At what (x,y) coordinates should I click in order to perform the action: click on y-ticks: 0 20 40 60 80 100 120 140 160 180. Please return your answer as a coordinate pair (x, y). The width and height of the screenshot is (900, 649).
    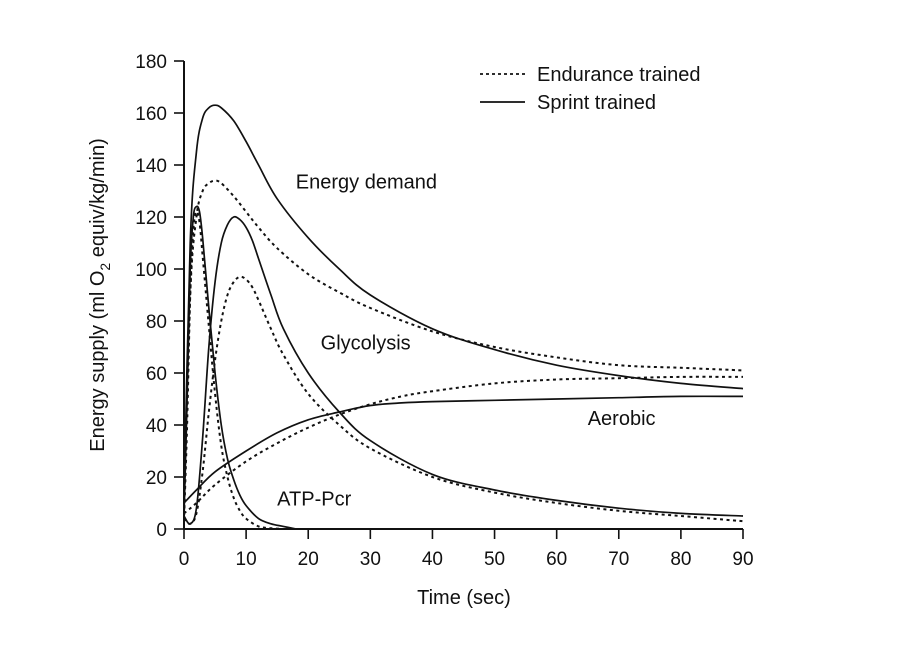
    Looking at the image, I should click on (159, 296).